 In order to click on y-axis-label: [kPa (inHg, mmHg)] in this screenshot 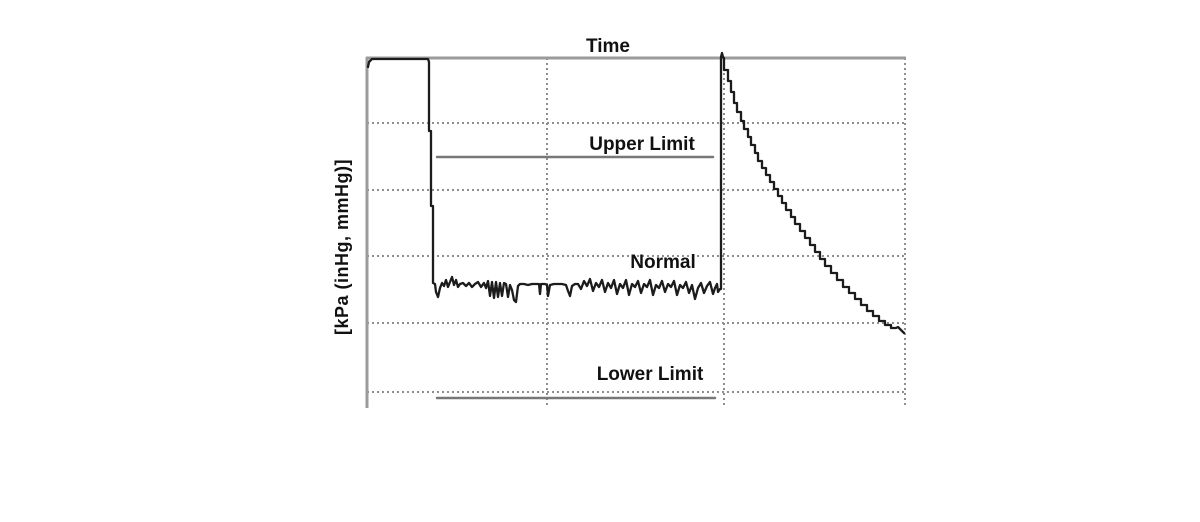, I will do `click(342, 247)`.